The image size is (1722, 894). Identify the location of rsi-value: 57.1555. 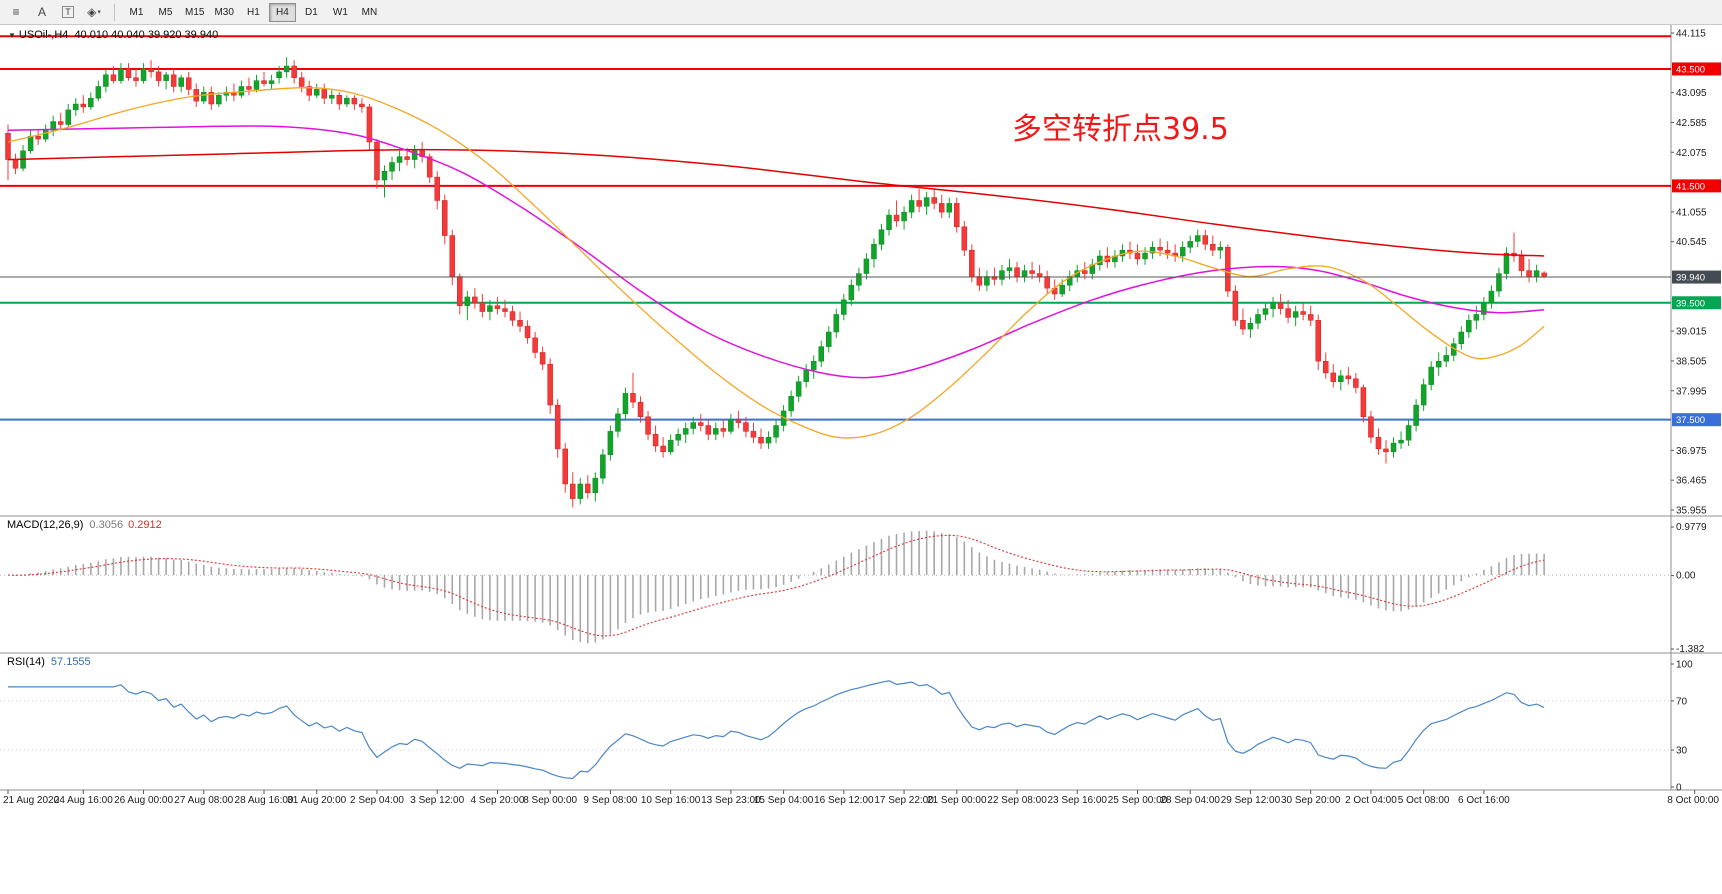
(70, 662).